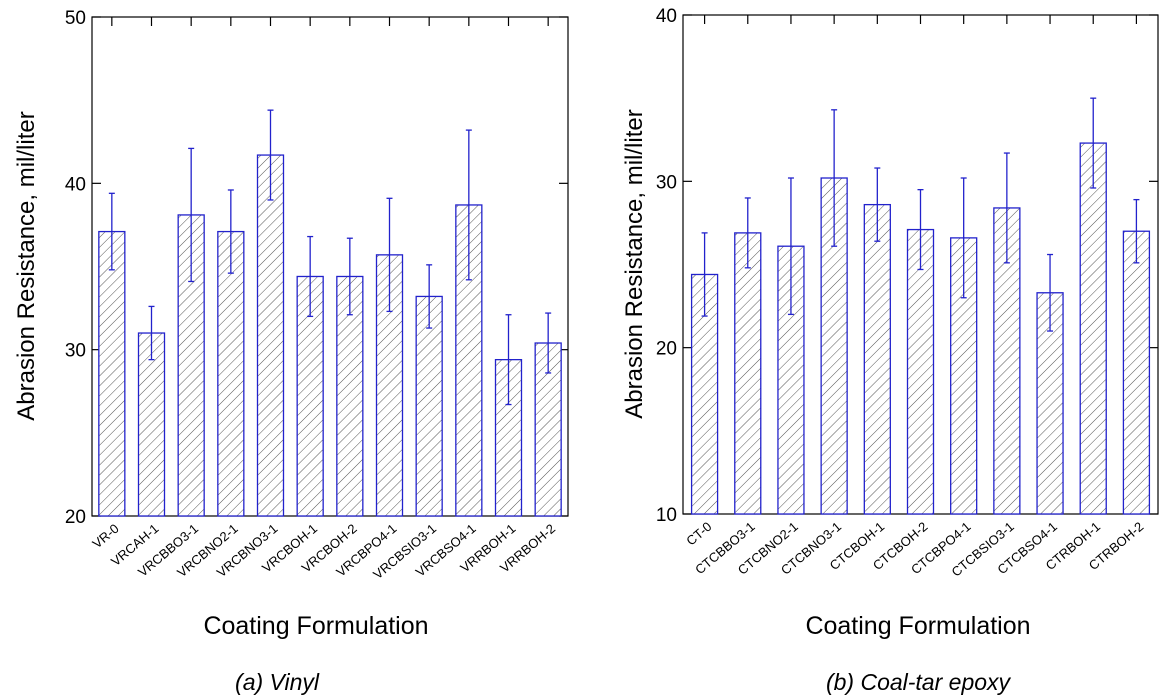 The height and width of the screenshot is (700, 1174). What do you see at coordinates (919, 682) in the screenshot?
I see `chart-caption: (b) Coal-tar epoxy` at bounding box center [919, 682].